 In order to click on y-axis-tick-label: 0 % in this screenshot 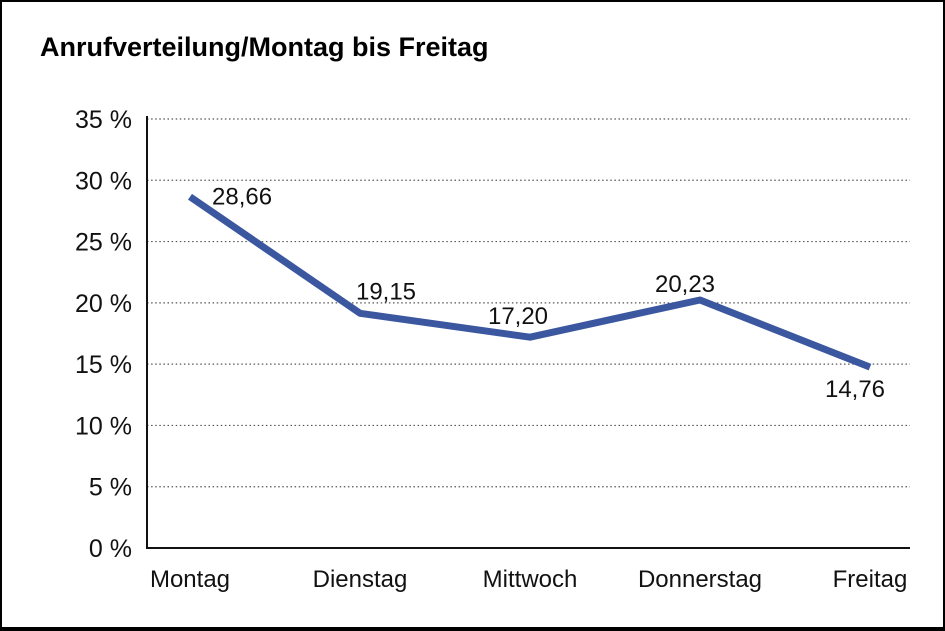, I will do `click(110, 549)`.